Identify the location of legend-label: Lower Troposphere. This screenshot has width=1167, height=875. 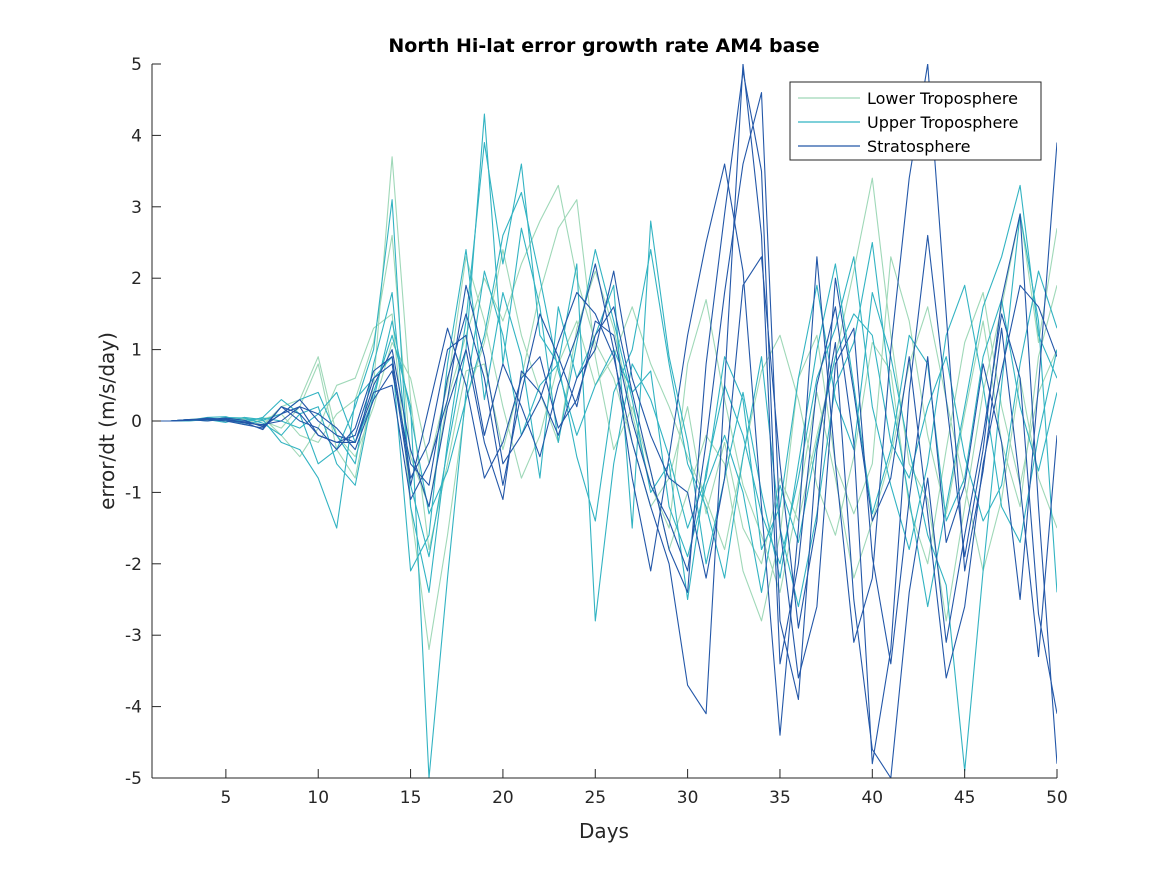
(942, 98).